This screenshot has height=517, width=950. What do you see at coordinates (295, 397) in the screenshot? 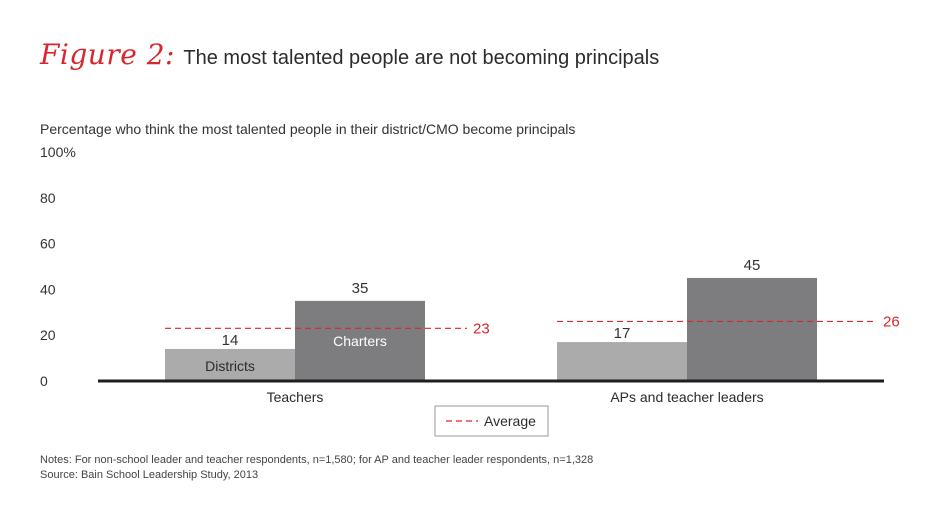
I see `x-category-label: Teachers` at bounding box center [295, 397].